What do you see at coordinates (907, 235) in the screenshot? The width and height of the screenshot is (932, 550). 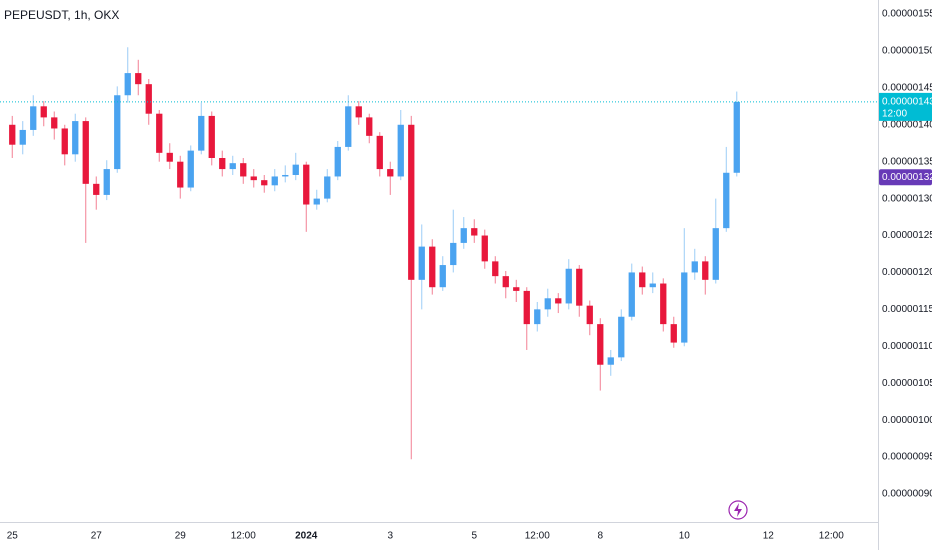 I see `y-tick-label: 0.000001250` at bounding box center [907, 235].